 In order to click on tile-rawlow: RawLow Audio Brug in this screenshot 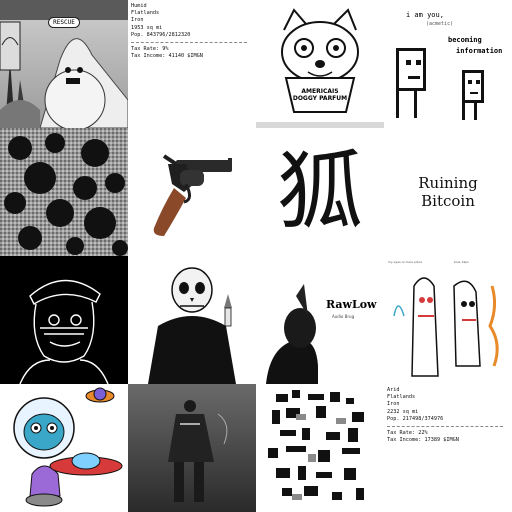, I will do `click(320, 320)`.